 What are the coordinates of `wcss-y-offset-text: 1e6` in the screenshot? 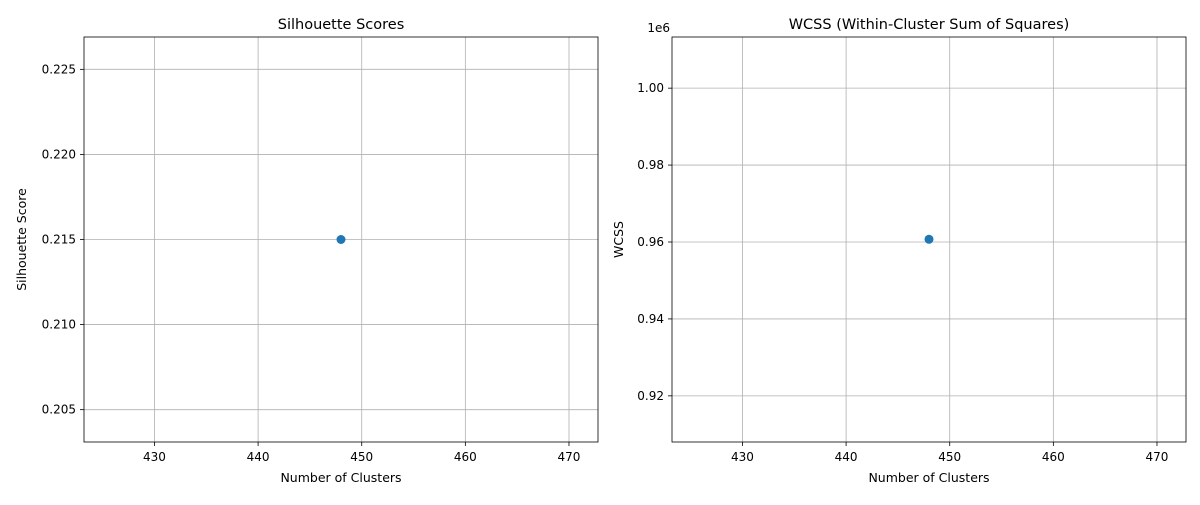 It's located at (658, 28).